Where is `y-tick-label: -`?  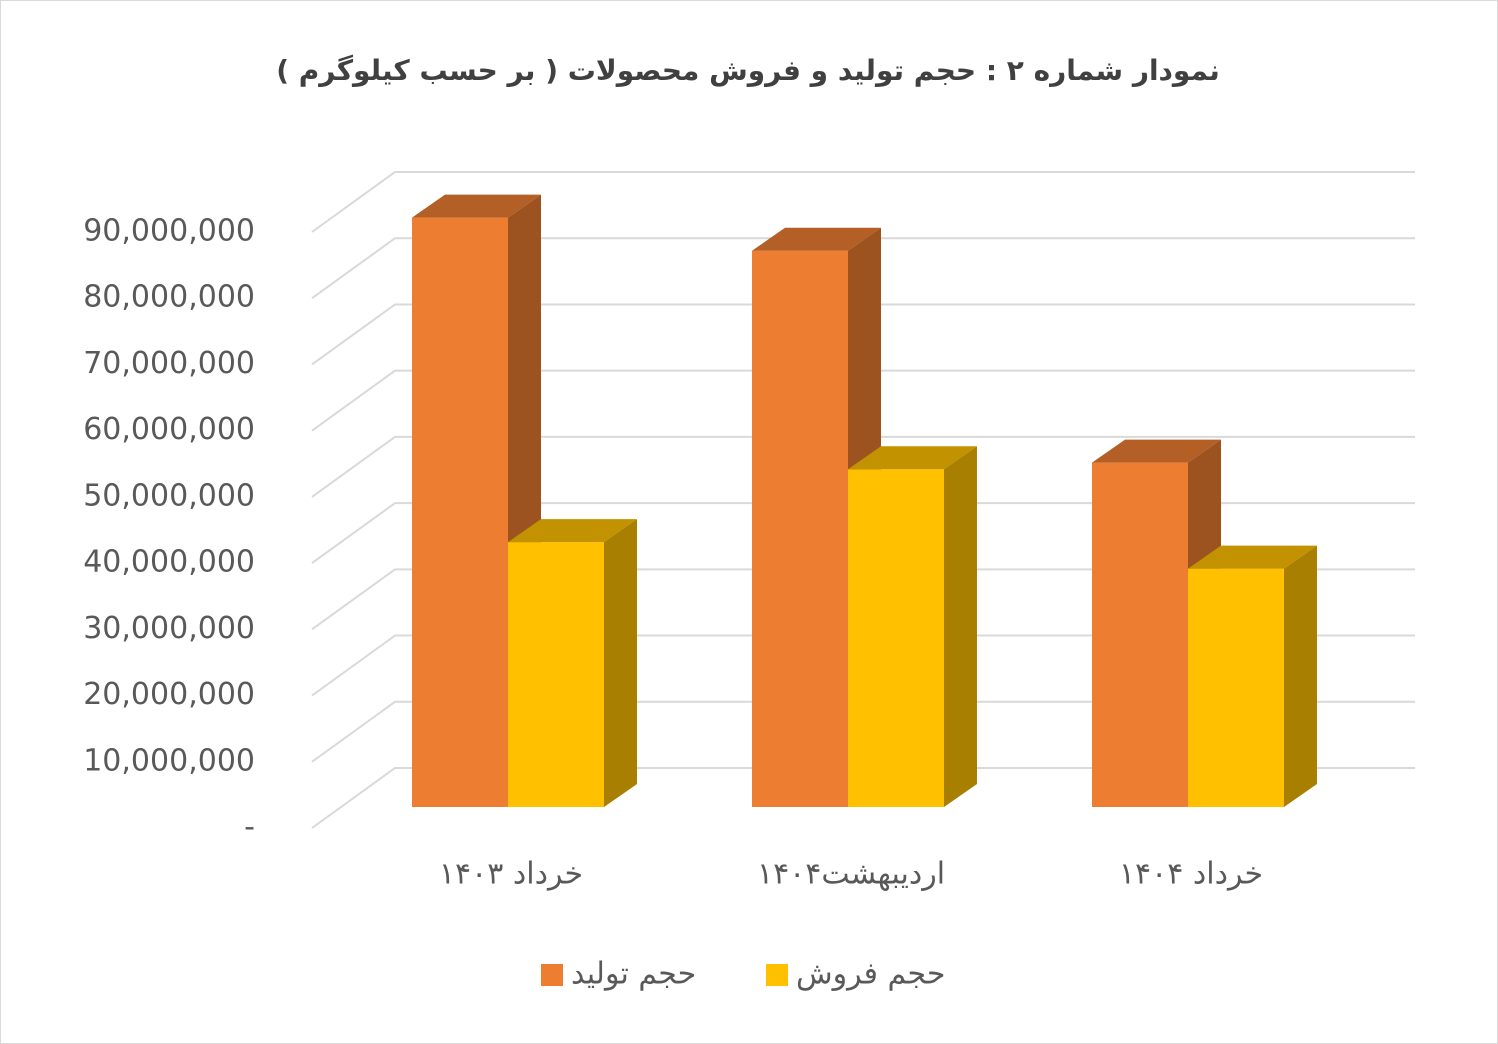
y-tick-label: - is located at coordinates (249, 827).